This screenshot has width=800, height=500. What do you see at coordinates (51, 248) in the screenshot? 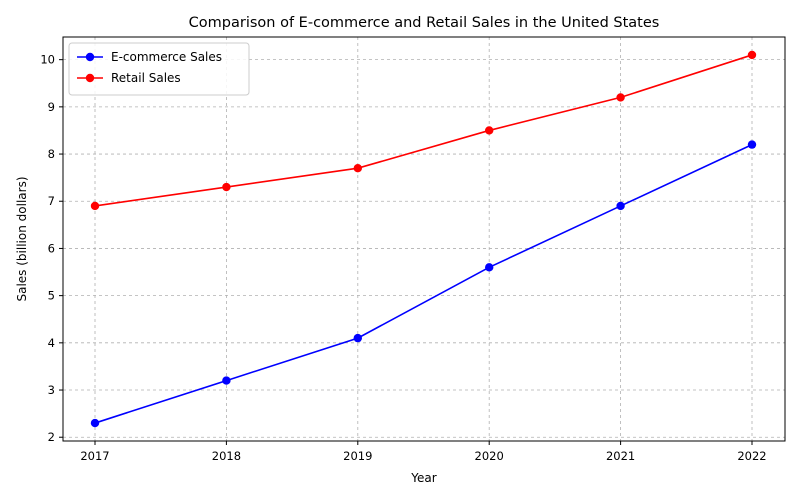
I see `y-tick-label: 6` at bounding box center [51, 248].